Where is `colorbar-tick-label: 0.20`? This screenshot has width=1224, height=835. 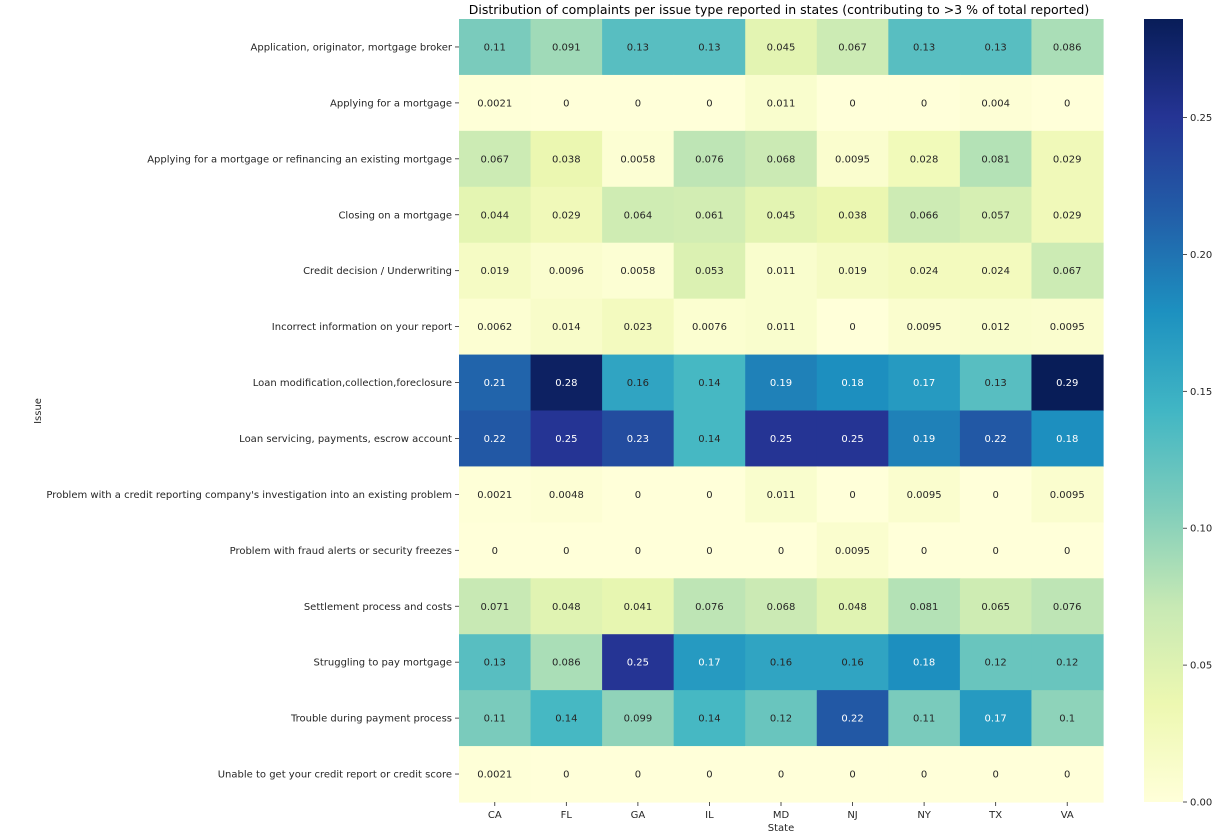 colorbar-tick-label: 0.20 is located at coordinates (1201, 255).